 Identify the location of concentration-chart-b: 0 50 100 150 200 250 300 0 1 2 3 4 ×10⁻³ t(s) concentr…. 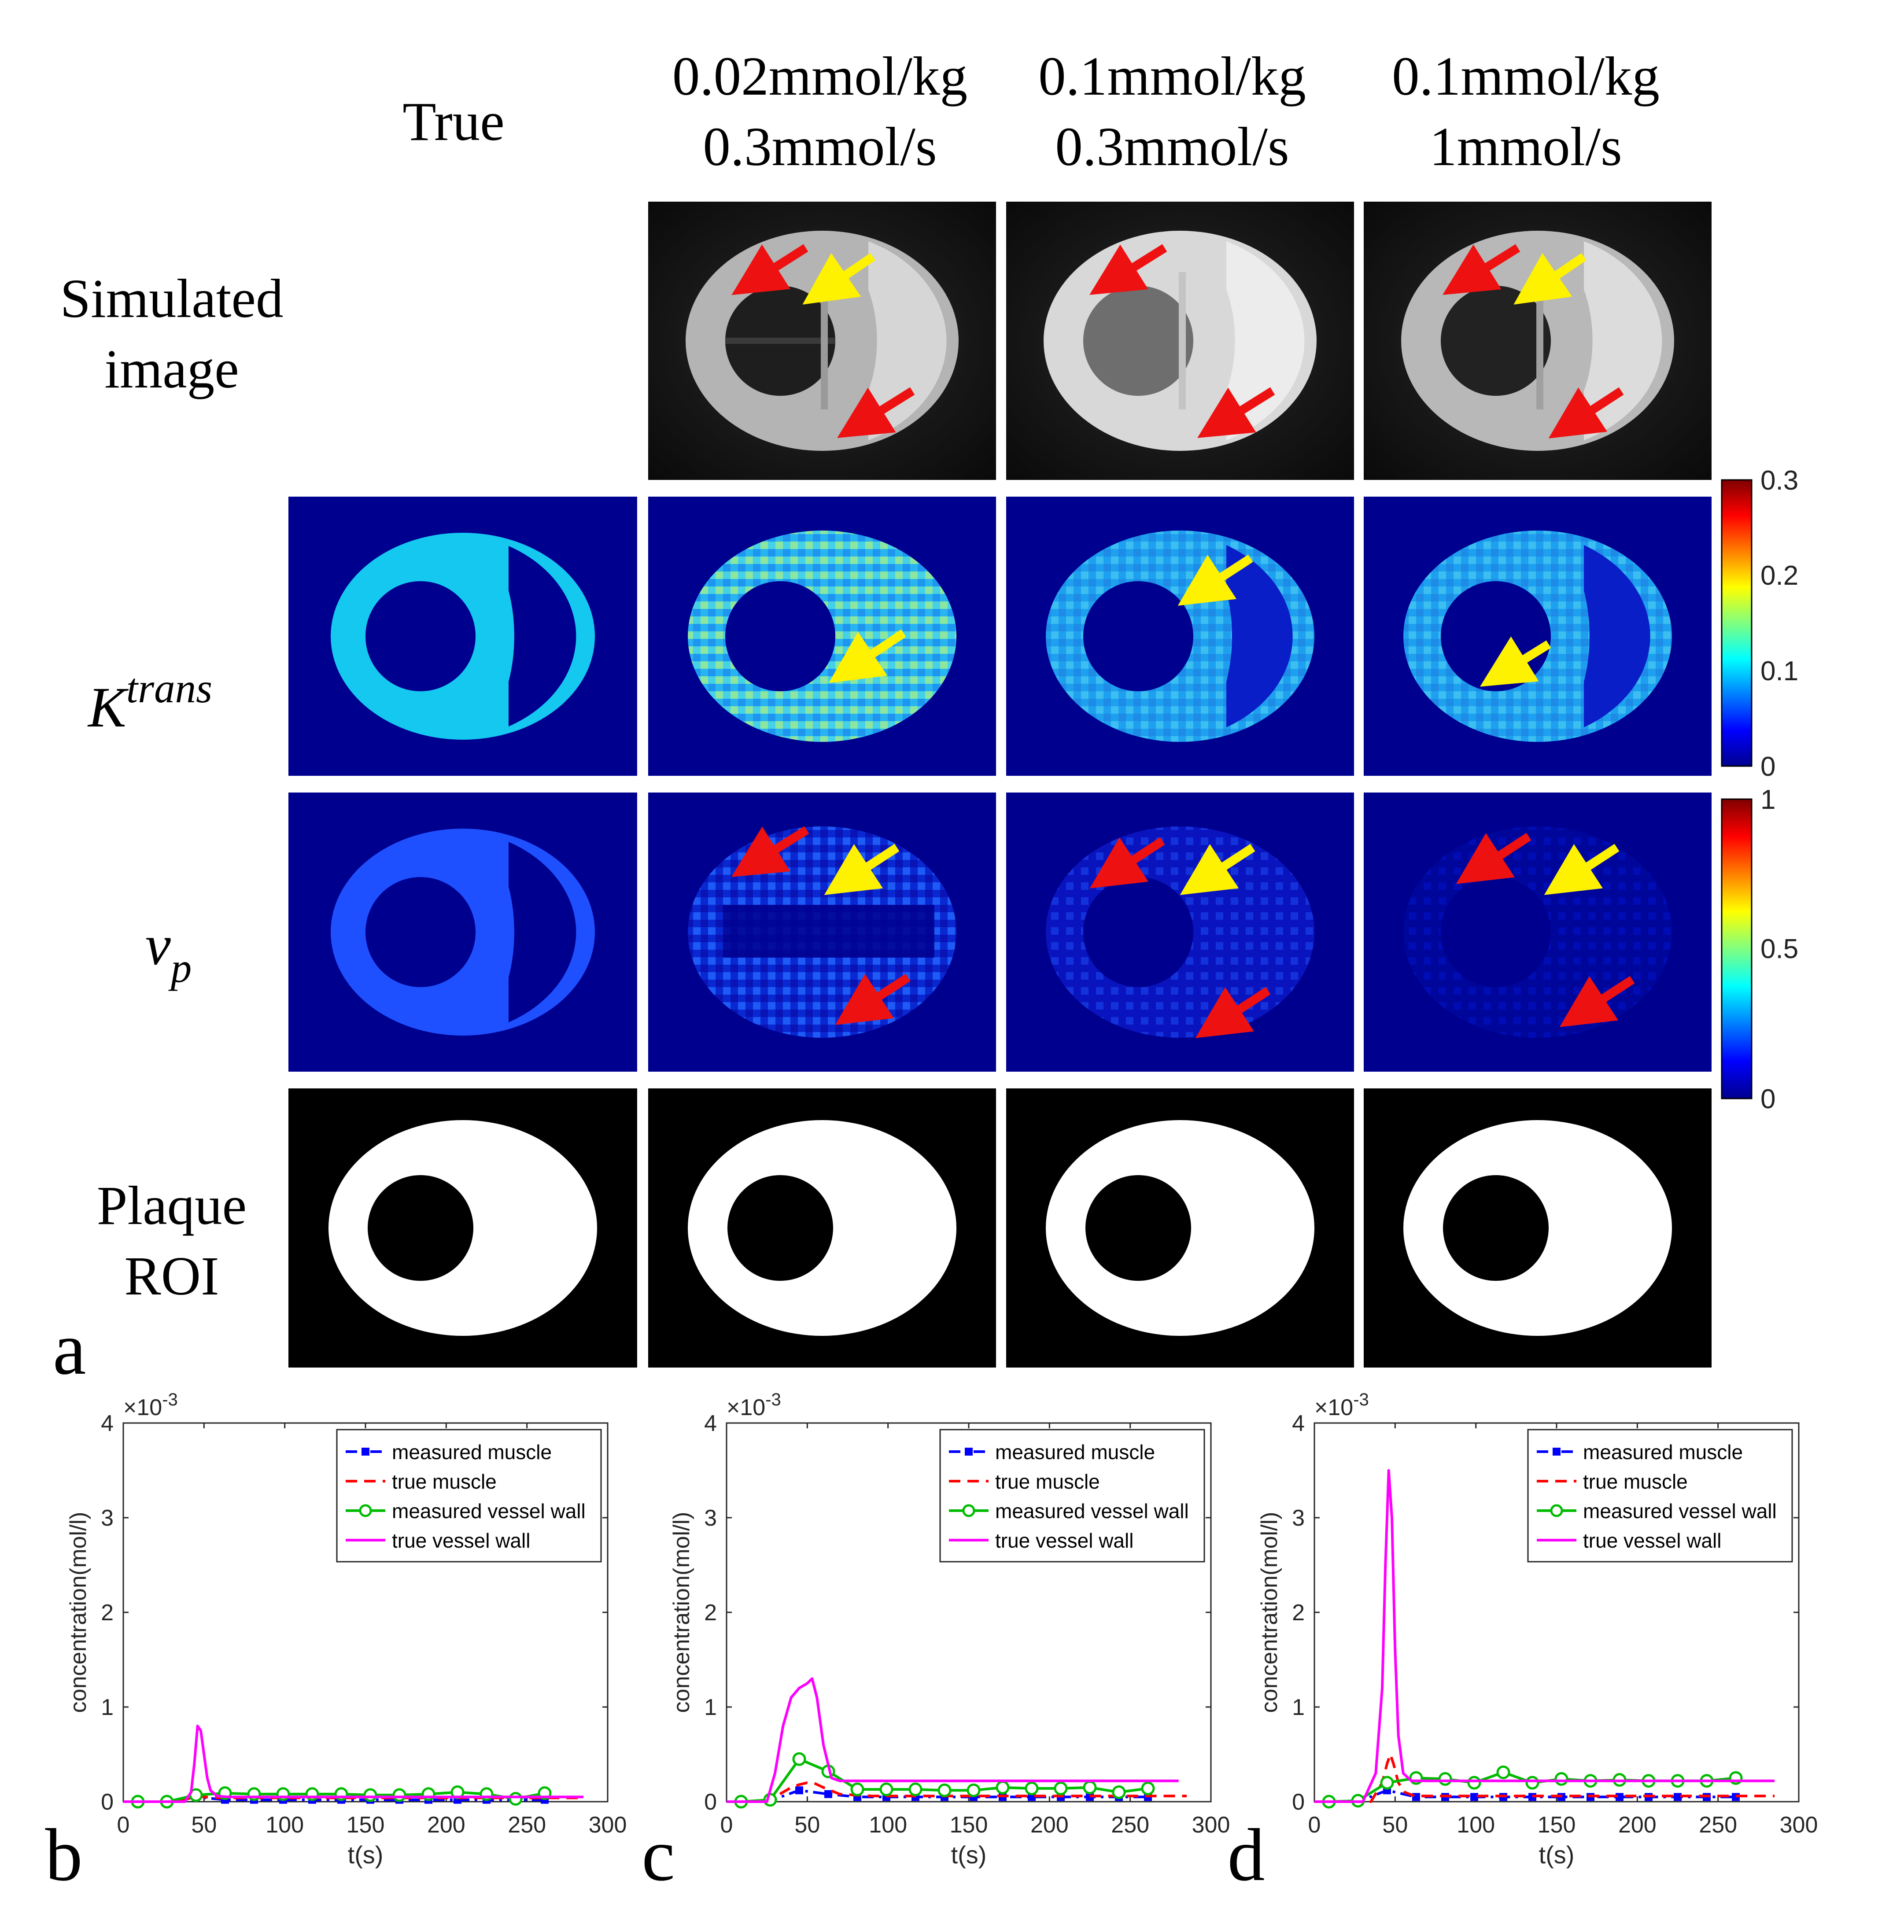
(336, 1643).